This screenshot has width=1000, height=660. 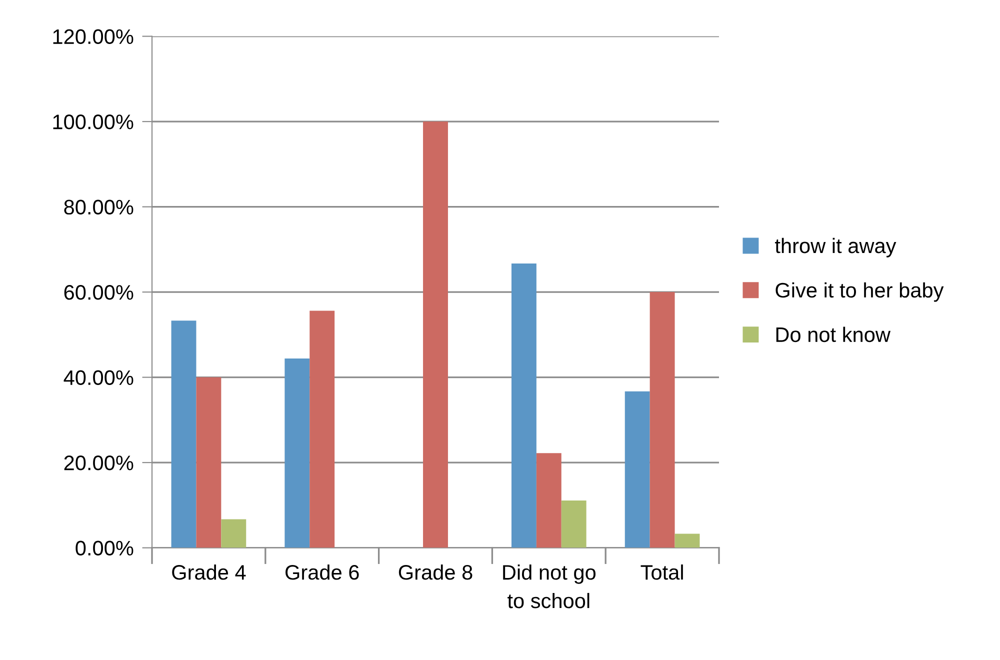 What do you see at coordinates (322, 572) in the screenshot?
I see `x-tick-label: Grade 6` at bounding box center [322, 572].